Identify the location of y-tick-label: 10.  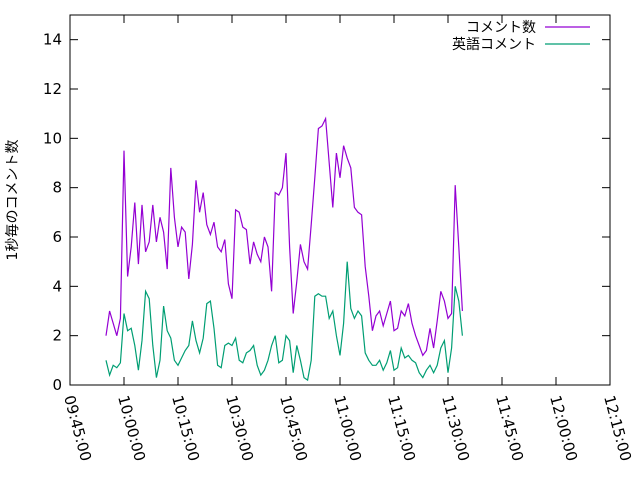
(52, 138).